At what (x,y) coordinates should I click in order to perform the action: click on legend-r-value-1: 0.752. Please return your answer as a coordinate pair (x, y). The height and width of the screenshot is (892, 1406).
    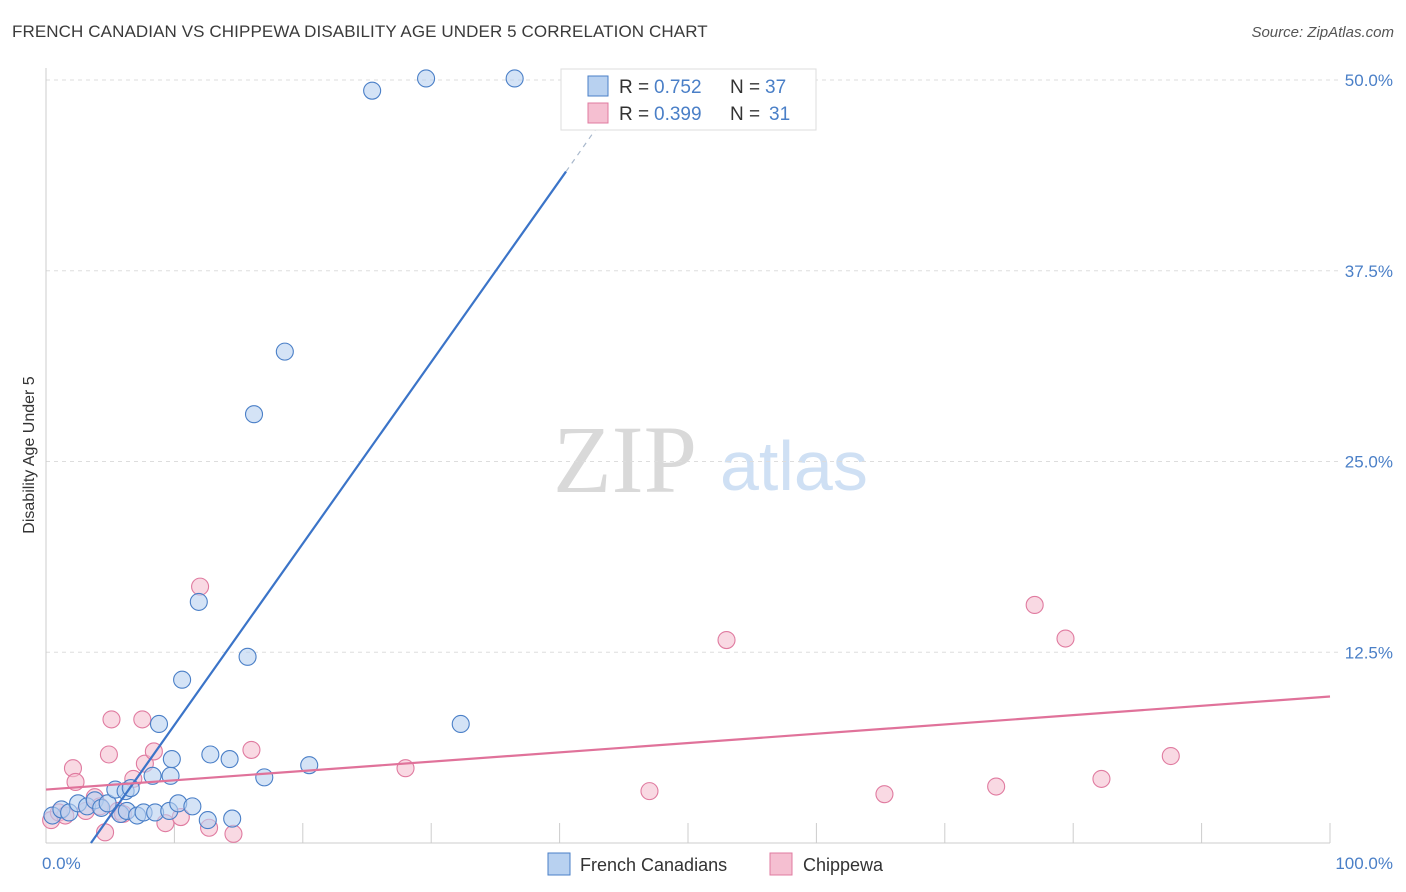
    Looking at the image, I should click on (678, 87).